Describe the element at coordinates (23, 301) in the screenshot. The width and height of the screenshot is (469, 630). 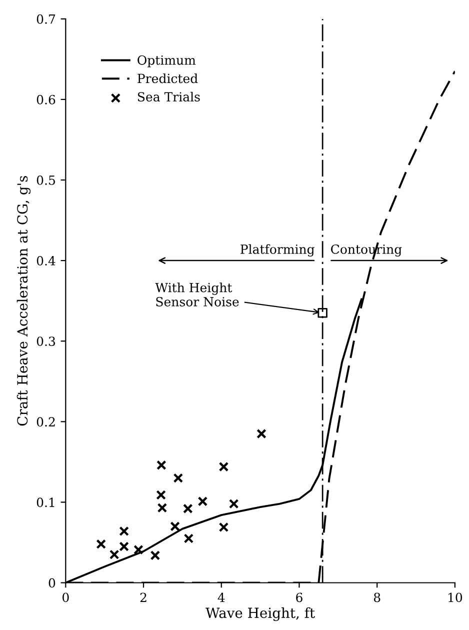
I see `y-axis-title: Craft Heave Acceleration at CG, g's` at that location.